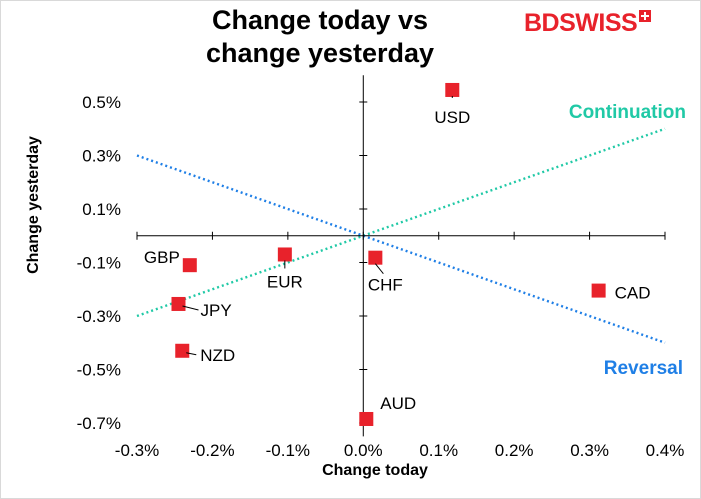 This screenshot has height=499, width=701. What do you see at coordinates (33, 205) in the screenshot?
I see `y-axis-title: Change yesterday` at bounding box center [33, 205].